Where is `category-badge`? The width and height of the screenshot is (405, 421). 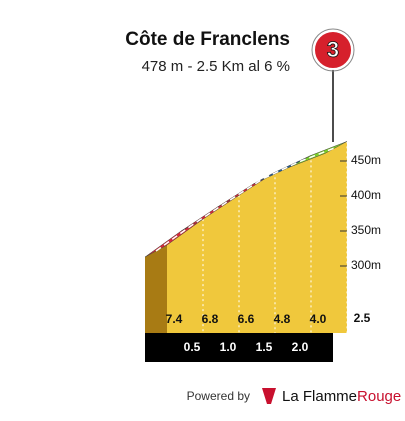
category-badge is located at coordinates (333, 50).